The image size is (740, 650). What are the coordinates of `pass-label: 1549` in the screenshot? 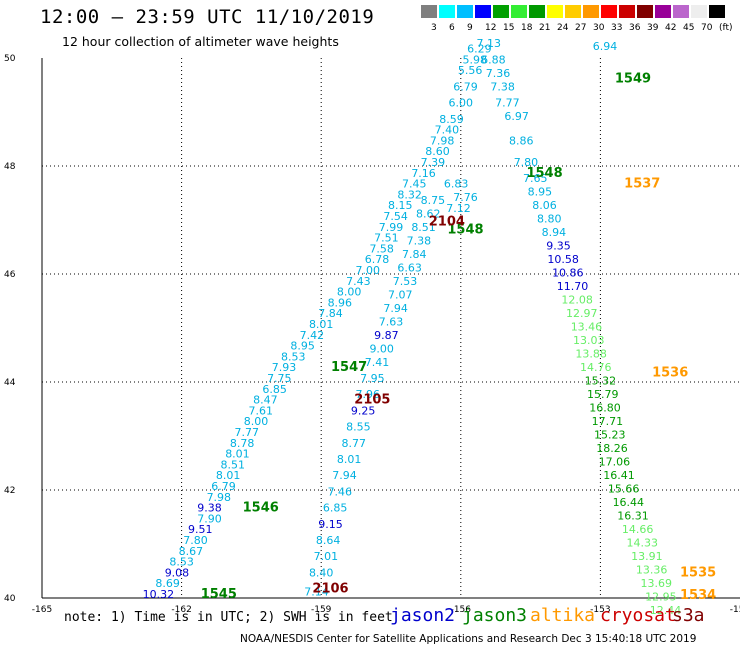 It's located at (633, 78).